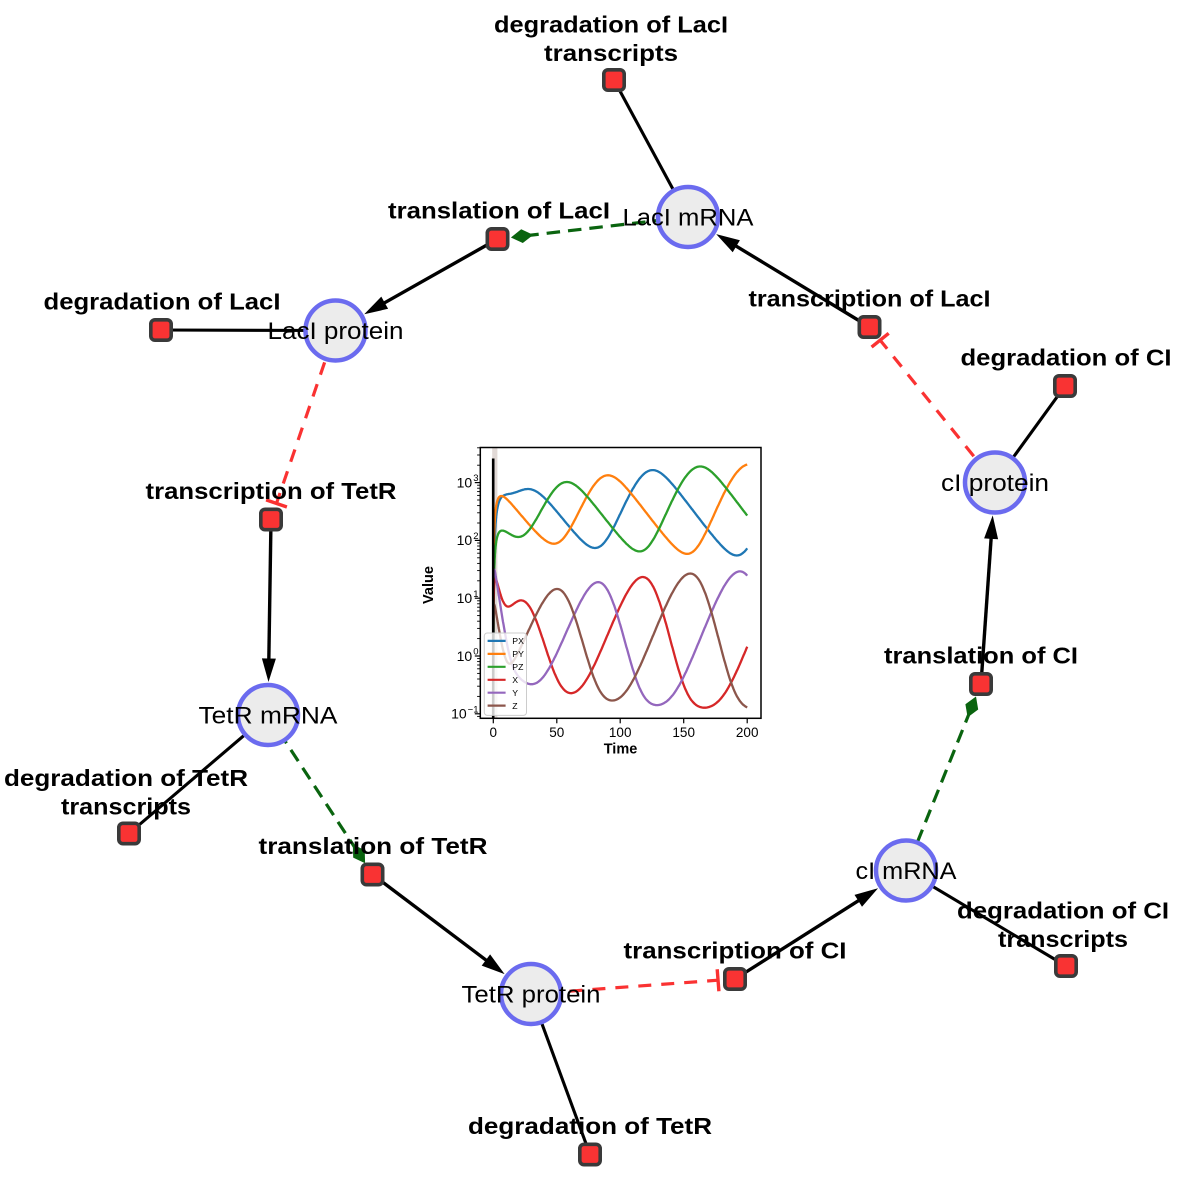 Image resolution: width=1189 pixels, height=1200 pixels. Describe the element at coordinates (499, 211) in the screenshot. I see `svg-text: translation of LacI` at that location.